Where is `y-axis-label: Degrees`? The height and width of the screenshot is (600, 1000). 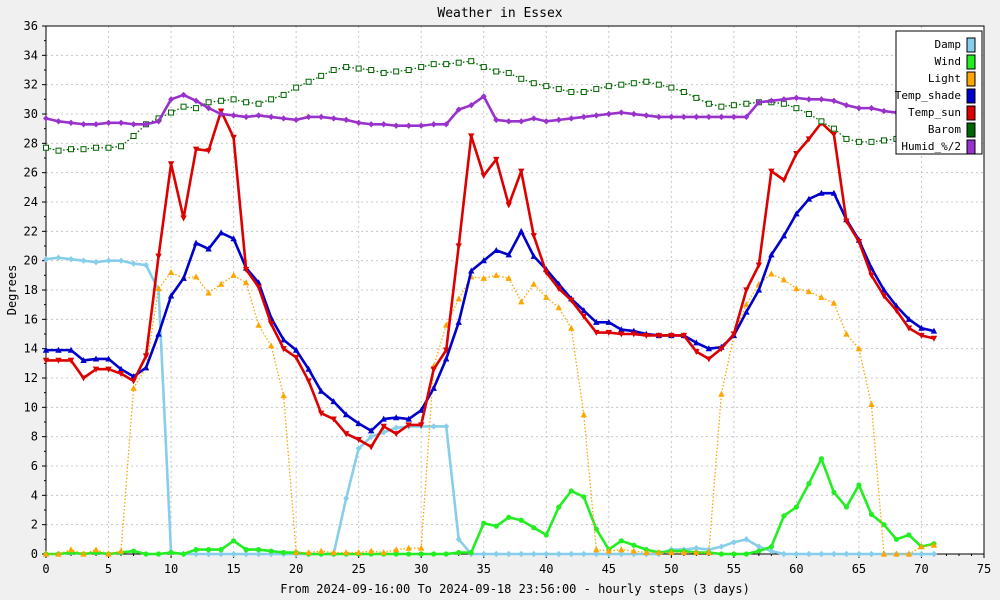 y-axis-label: Degrees is located at coordinates (12, 290).